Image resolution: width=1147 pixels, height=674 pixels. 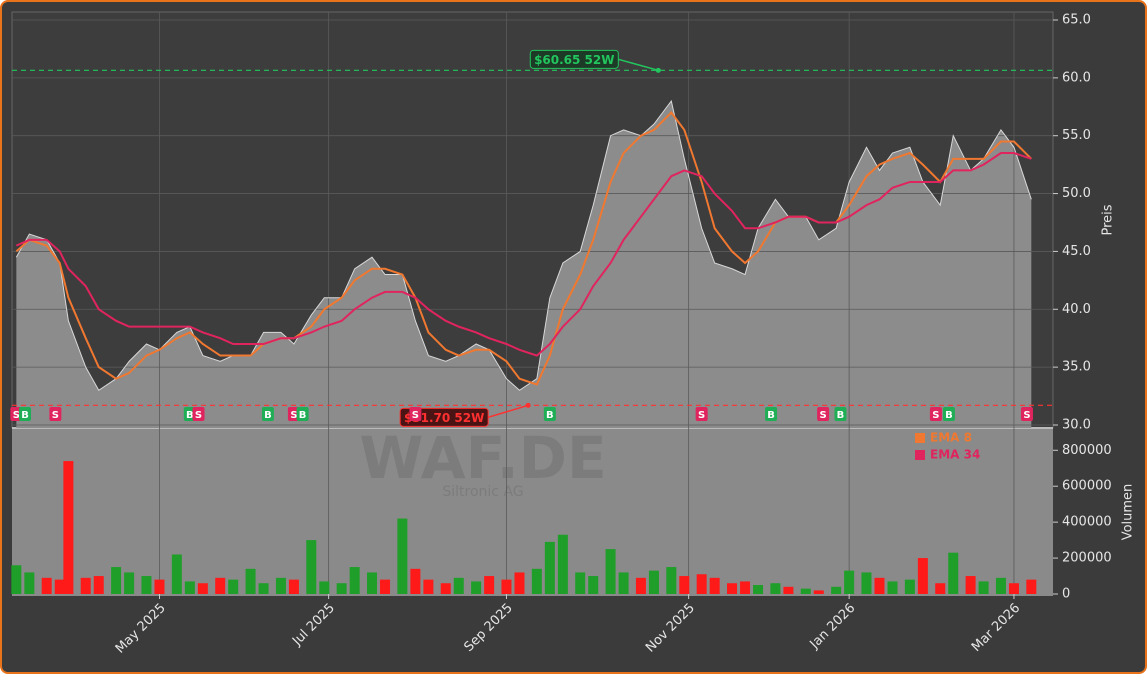 I want to click on y-tick-label: 200000, so click(x=1087, y=558).